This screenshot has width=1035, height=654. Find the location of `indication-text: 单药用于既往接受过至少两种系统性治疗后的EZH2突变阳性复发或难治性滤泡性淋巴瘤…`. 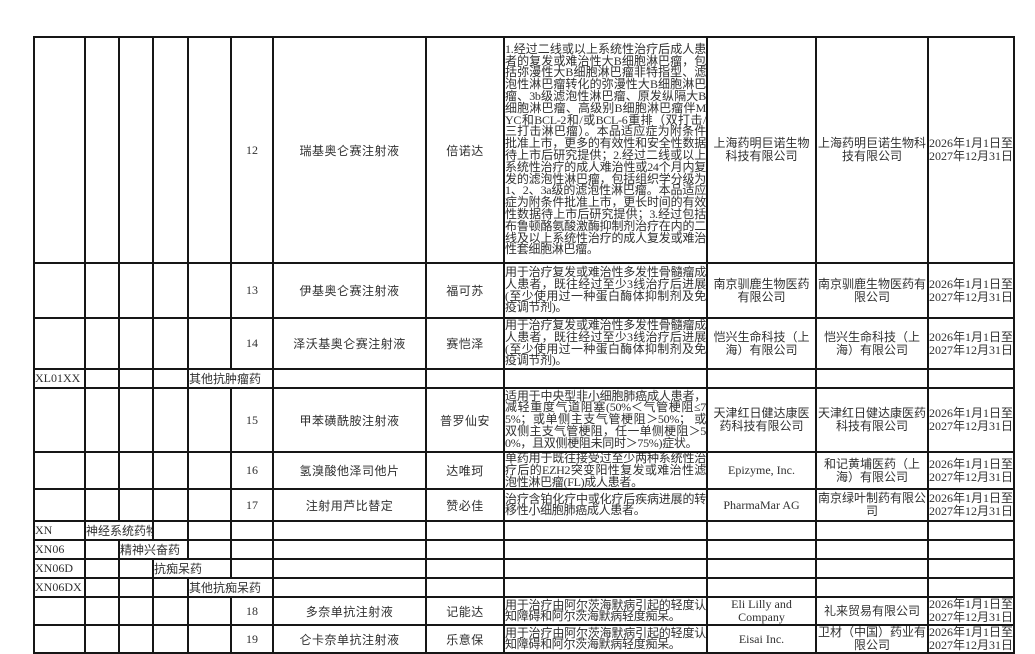

indication-text: 单药用于既往接受过至少两种系统性治疗后的EZH2突变阳性复发或难治性滤泡性淋巴瘤… is located at coordinates (605, 470).